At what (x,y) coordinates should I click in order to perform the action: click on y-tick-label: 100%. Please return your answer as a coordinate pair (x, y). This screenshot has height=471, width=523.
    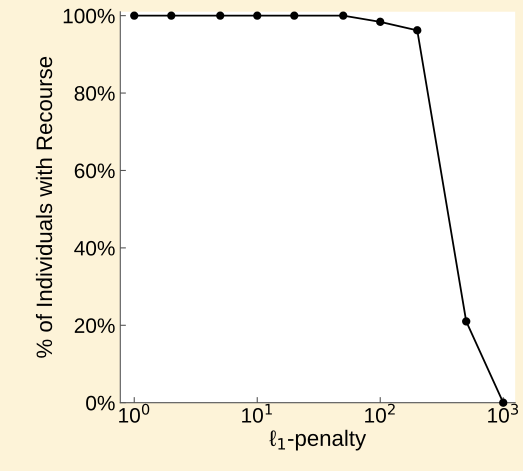
    Looking at the image, I should click on (89, 16).